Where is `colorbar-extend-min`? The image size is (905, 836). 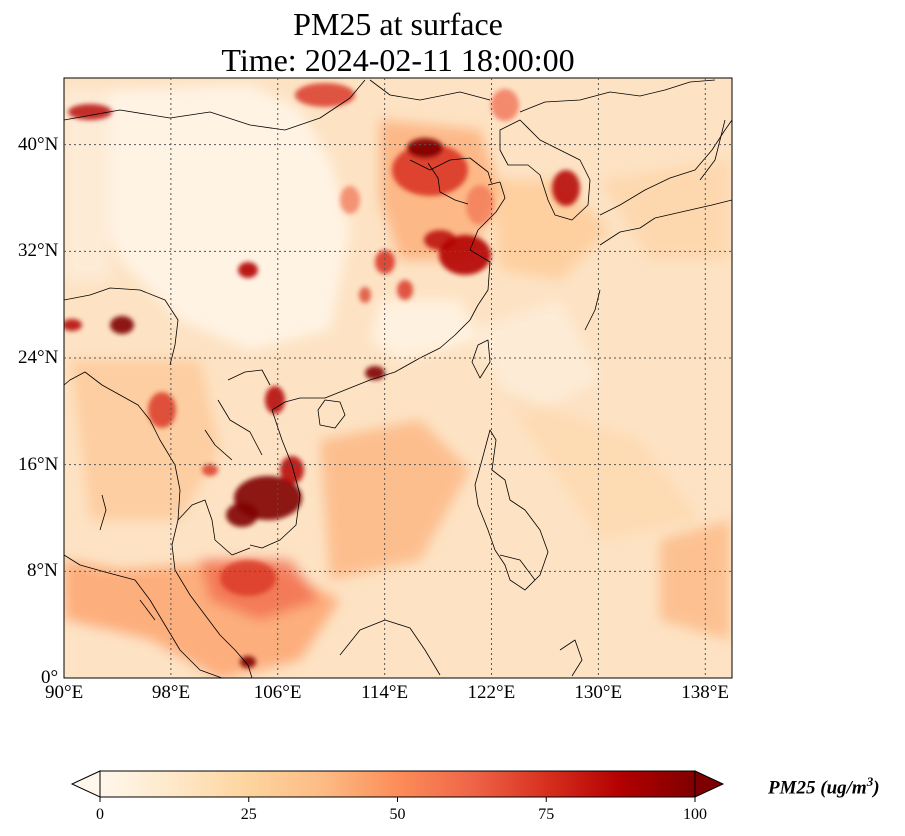 colorbar-extend-min is located at coordinates (85, 784).